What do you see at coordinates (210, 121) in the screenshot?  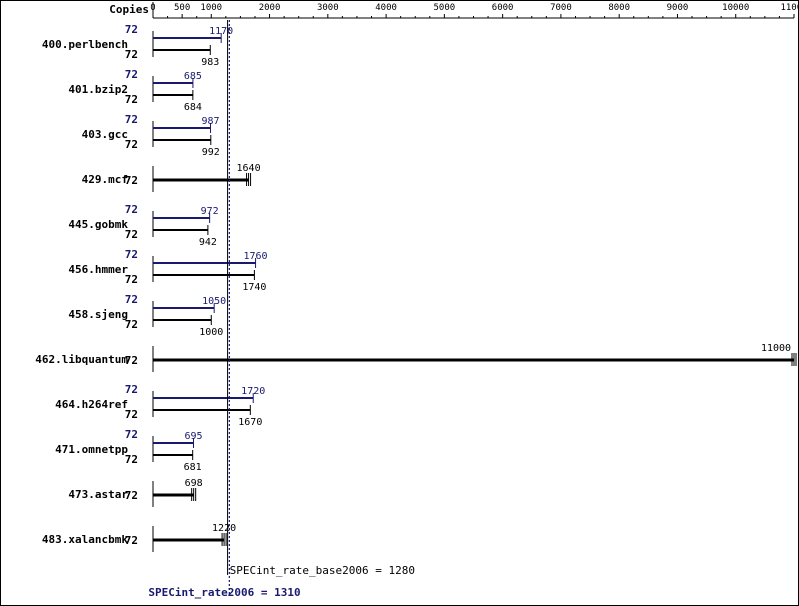 I see `value-label-peak: 987` at bounding box center [210, 121].